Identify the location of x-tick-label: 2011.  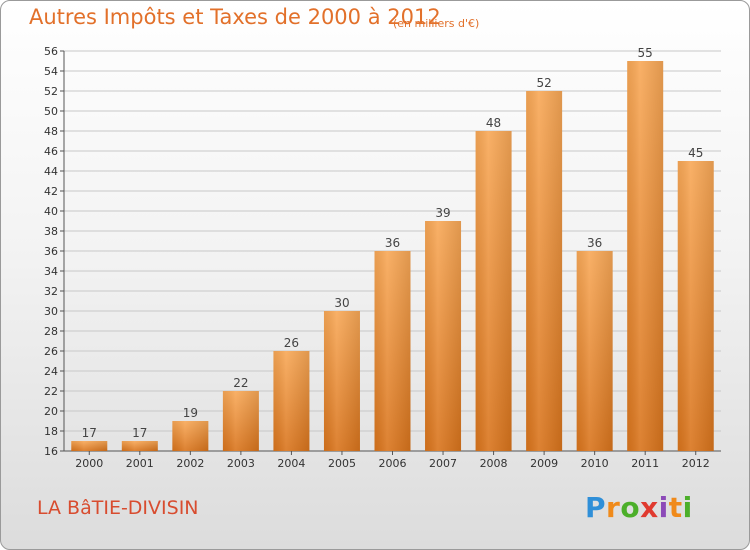
(645, 463).